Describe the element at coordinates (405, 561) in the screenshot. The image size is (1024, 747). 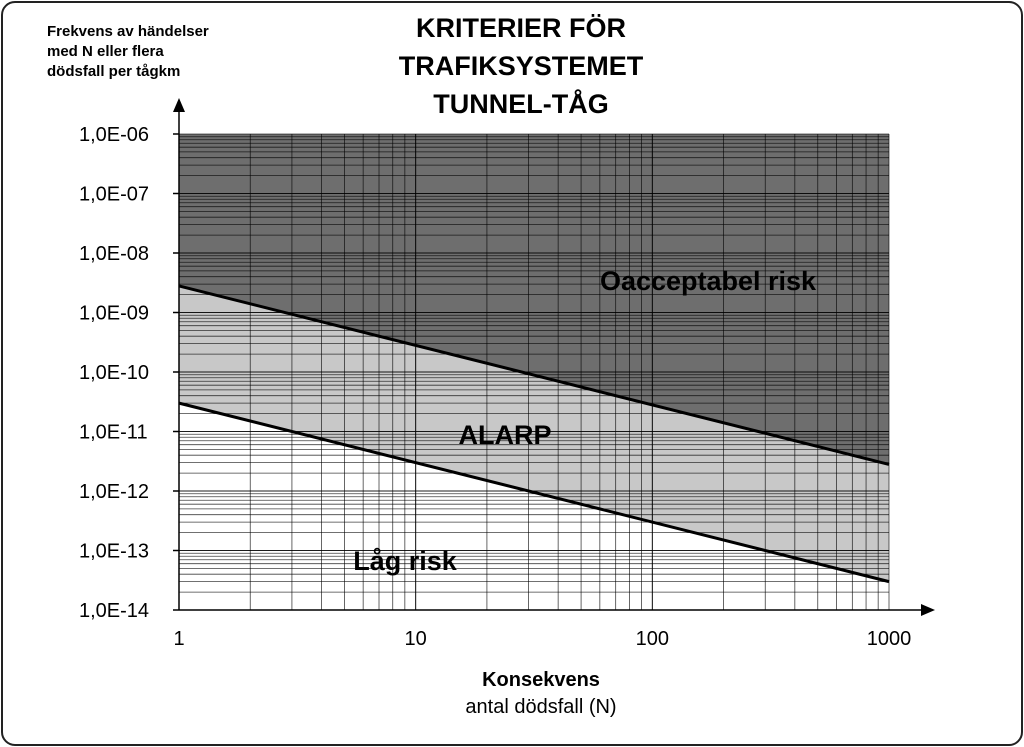
I see `region-label-low-risk: Låg risk` at that location.